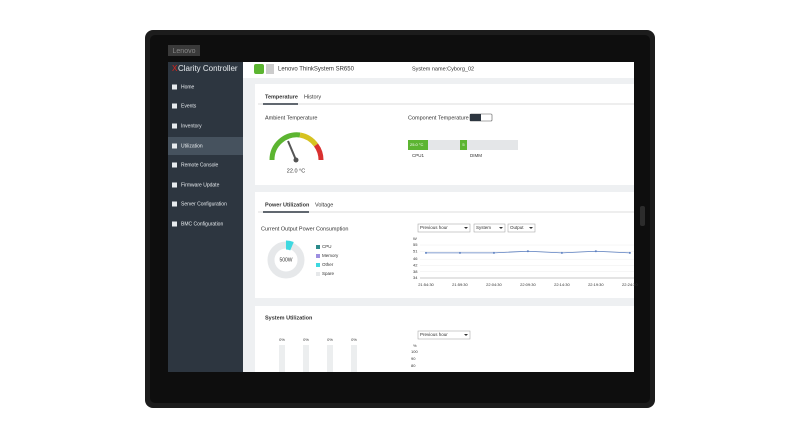 This screenshot has height=448, width=796. What do you see at coordinates (188, 87) in the screenshot?
I see `menu-item: Home` at bounding box center [188, 87].